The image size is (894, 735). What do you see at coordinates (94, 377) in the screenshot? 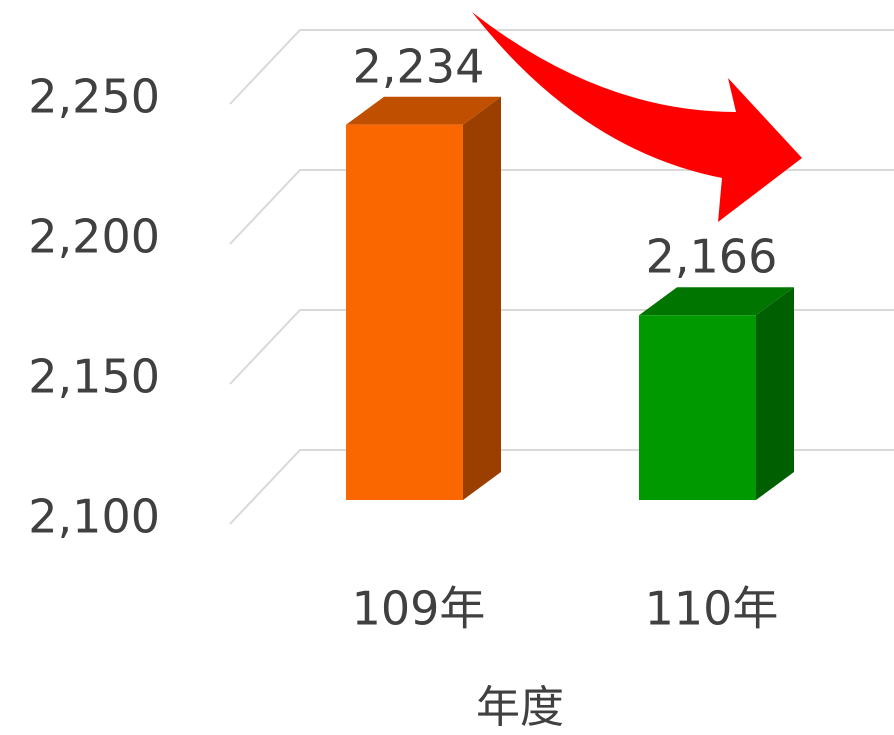
I see `y-tick-label: 2,150` at bounding box center [94, 377].